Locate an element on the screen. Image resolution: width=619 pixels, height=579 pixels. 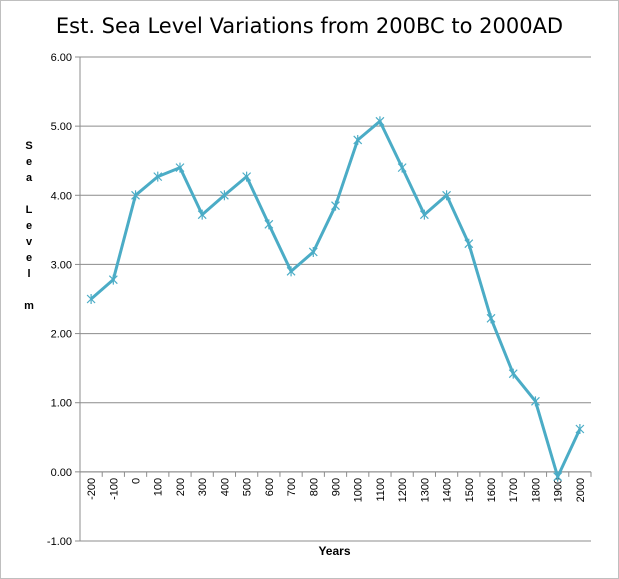
x-tick-label: 0 is located at coordinates (137, 481).